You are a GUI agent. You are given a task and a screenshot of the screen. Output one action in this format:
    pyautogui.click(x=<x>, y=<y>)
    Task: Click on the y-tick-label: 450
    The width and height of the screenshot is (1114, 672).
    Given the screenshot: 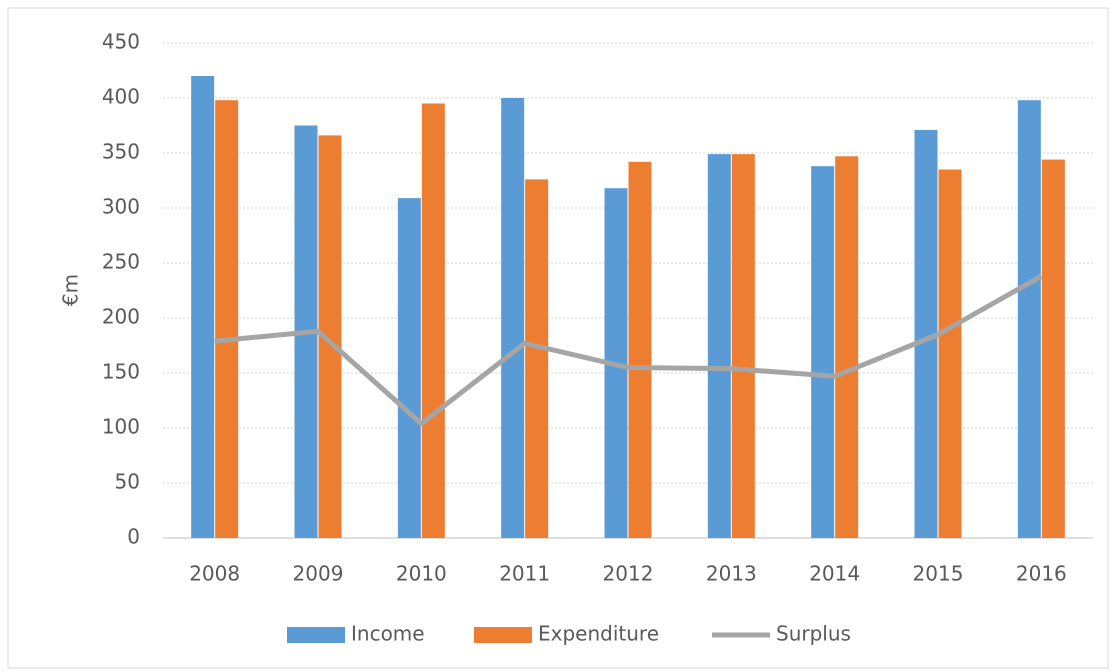 What is the action you would take?
    pyautogui.click(x=121, y=42)
    